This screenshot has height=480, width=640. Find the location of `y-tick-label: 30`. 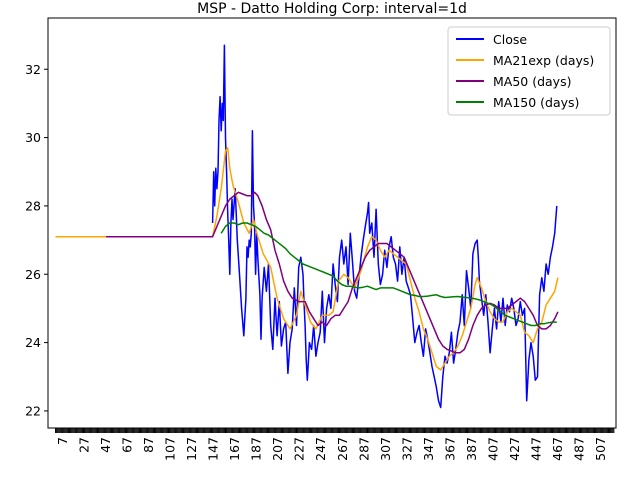

y-tick-label: 30 is located at coordinates (33, 137).